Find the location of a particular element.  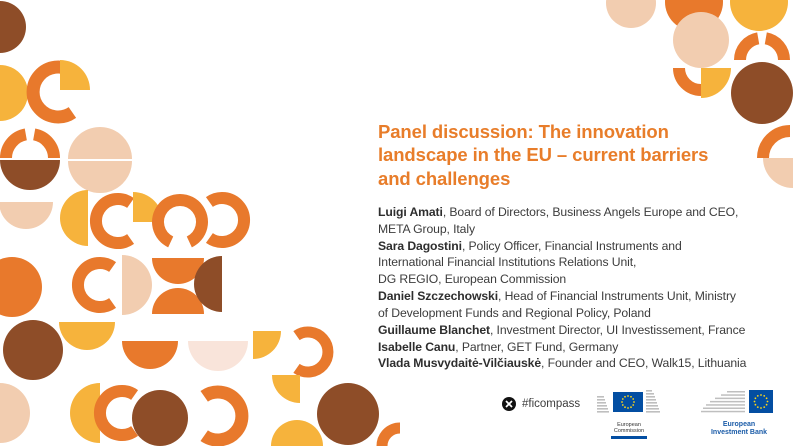

speaker-role: , Founder and CEO, Walk15, Lithuania is located at coordinates (644, 363).